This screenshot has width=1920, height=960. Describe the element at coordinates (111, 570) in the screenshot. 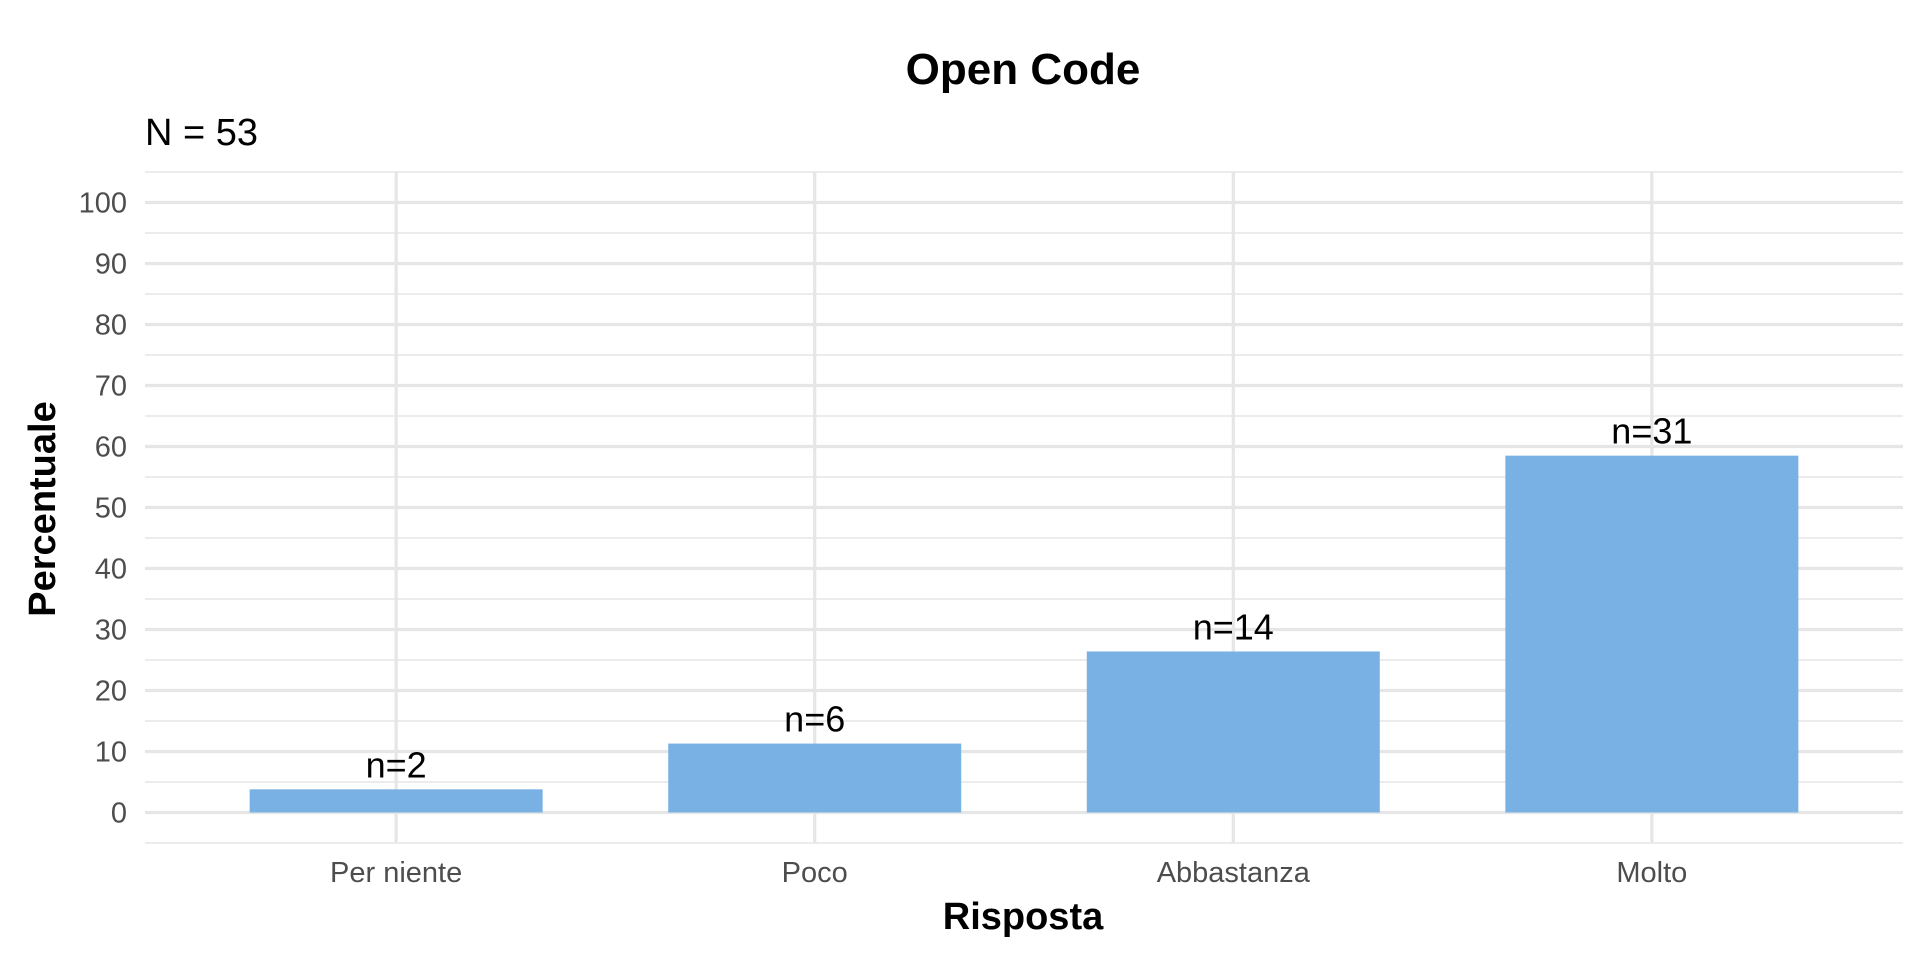

I see `y-tick-label: 40` at that location.